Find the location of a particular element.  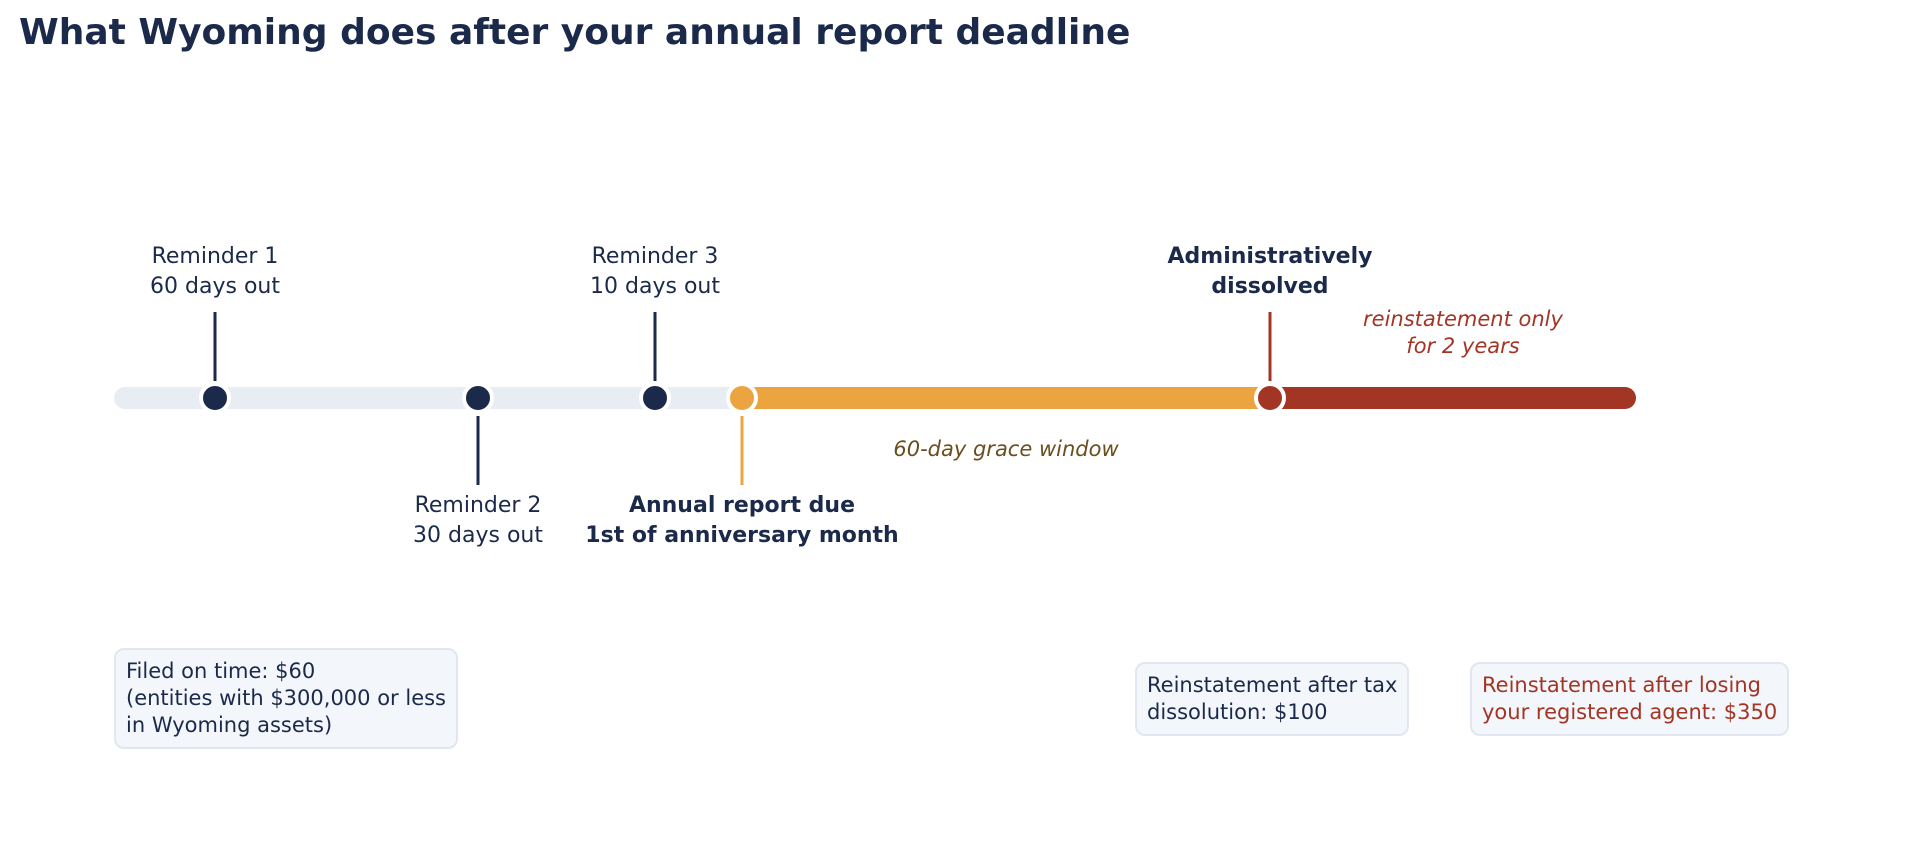

label-line: dissolved is located at coordinates (1270, 286).